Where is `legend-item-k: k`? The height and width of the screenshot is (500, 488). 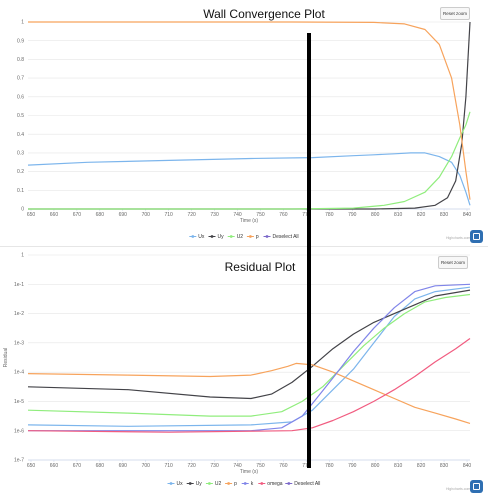
legend-item-k: k is located at coordinates (247, 484).